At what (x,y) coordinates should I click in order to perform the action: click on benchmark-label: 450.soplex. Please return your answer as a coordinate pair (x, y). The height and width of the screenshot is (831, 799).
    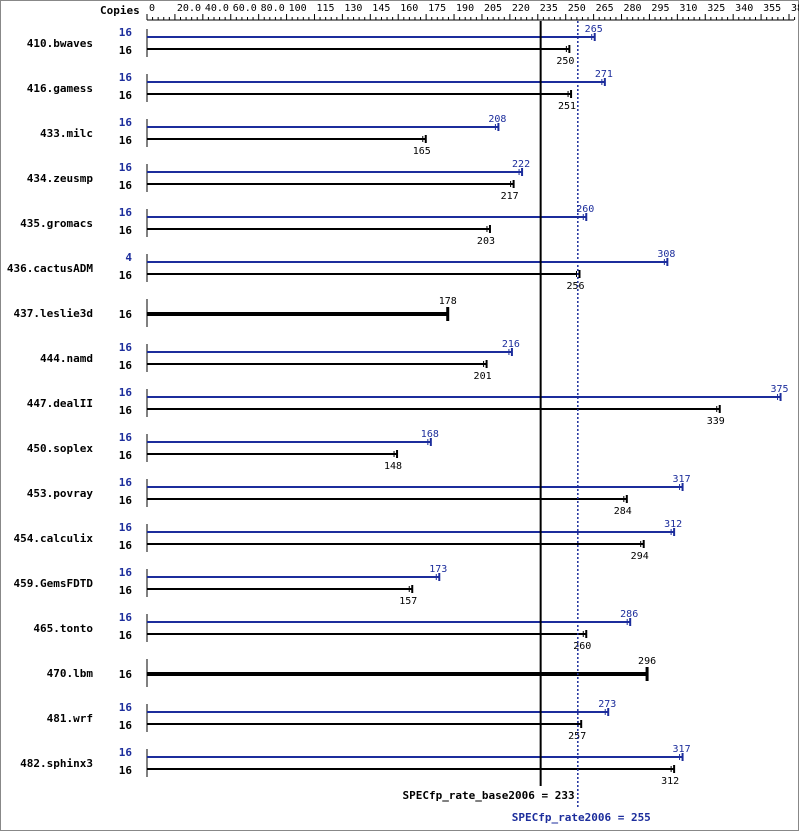
    Looking at the image, I should click on (60, 448).